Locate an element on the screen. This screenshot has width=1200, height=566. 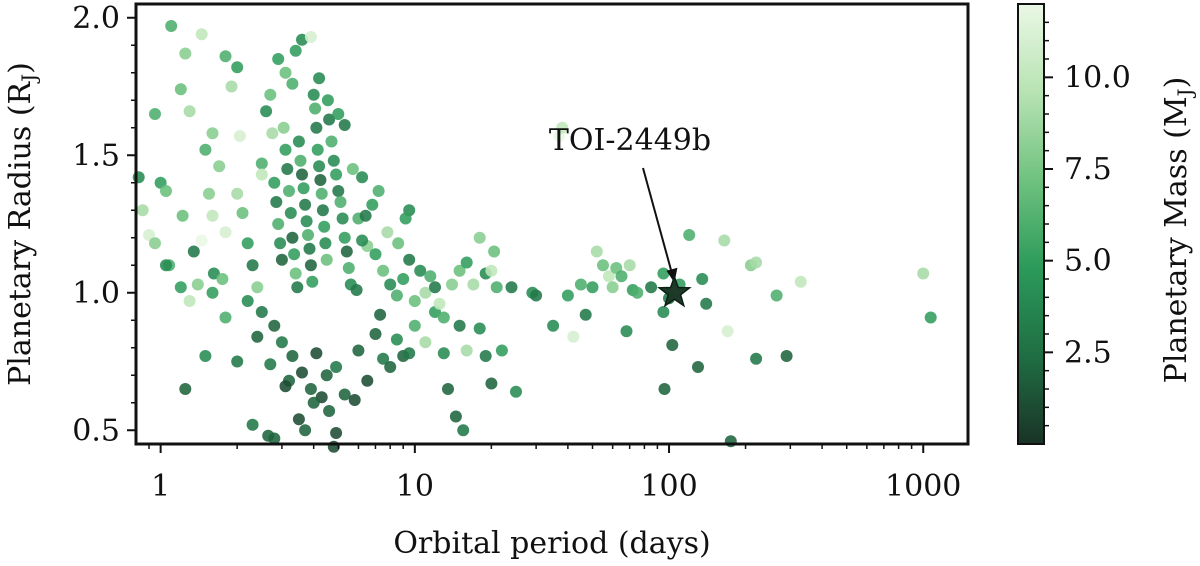
y-tick-label: 0.5 is located at coordinates (96, 430).